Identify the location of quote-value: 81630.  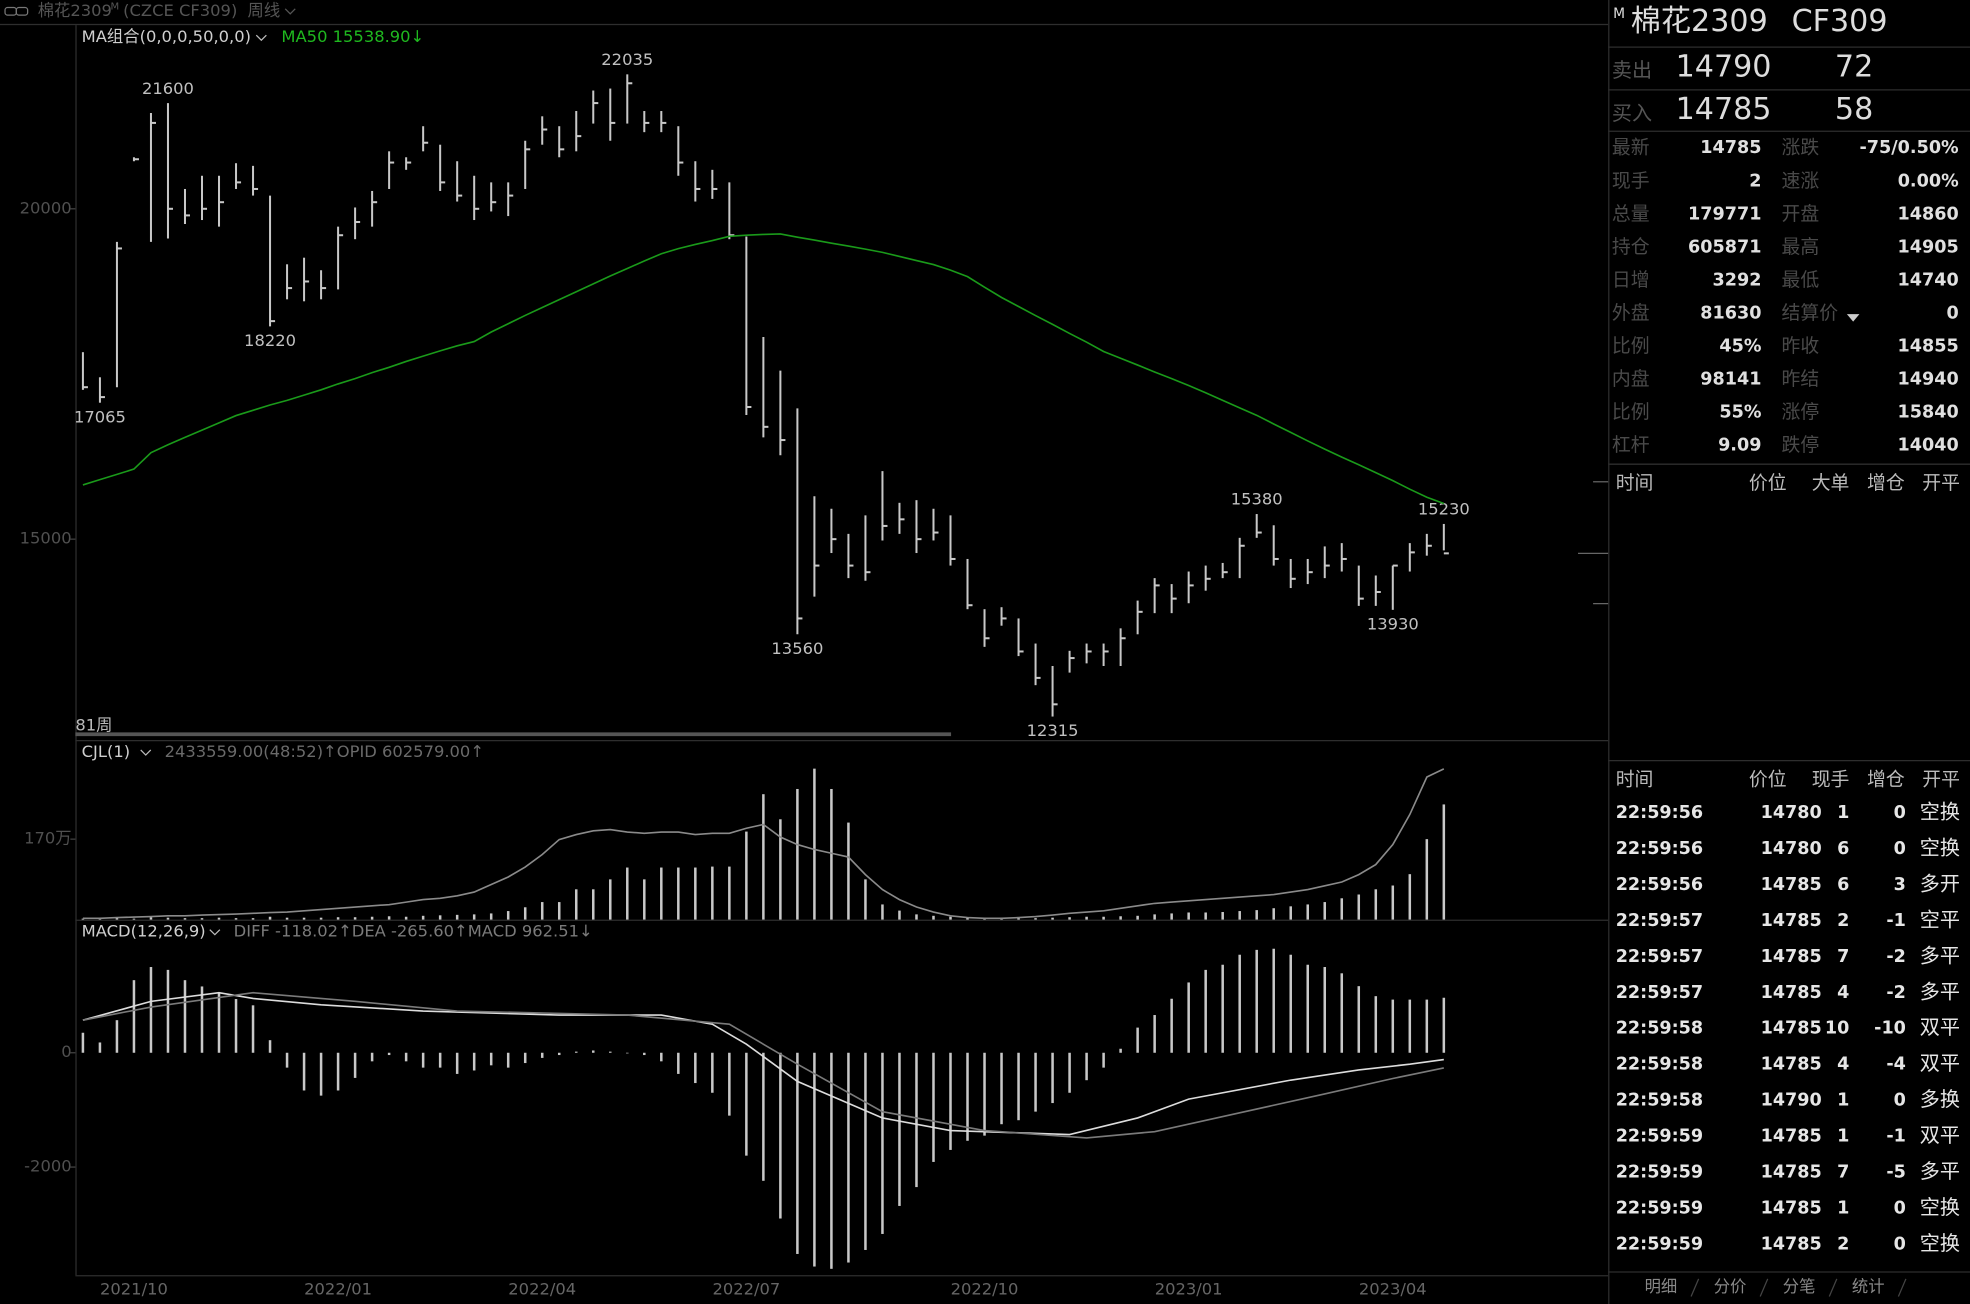
(1730, 313).